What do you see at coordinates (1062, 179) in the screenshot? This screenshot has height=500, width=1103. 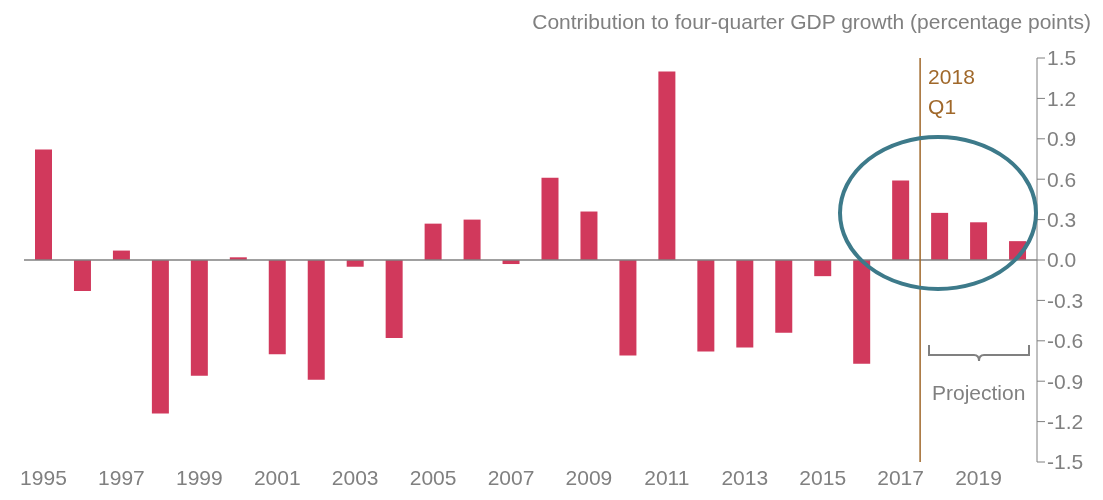 I see `y-tick-label: 0.6` at bounding box center [1062, 179].